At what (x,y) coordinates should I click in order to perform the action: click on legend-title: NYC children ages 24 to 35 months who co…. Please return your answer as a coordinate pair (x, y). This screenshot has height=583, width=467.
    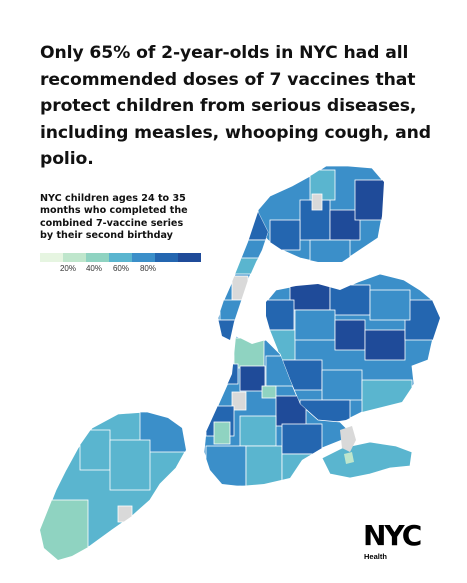
    Looking at the image, I should click on (114, 217).